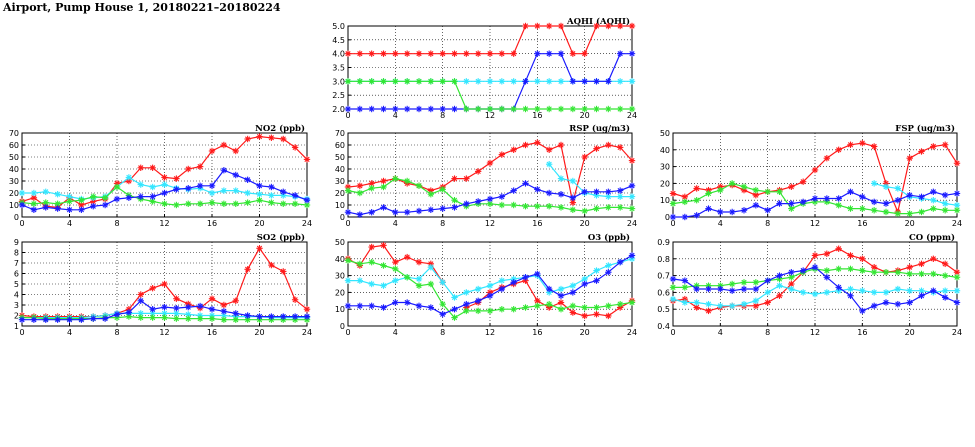 This screenshot has width=975, height=447. What do you see at coordinates (338, 95) in the screenshot?
I see `aqhi-y-tick-label: 2.5` at bounding box center [338, 95].